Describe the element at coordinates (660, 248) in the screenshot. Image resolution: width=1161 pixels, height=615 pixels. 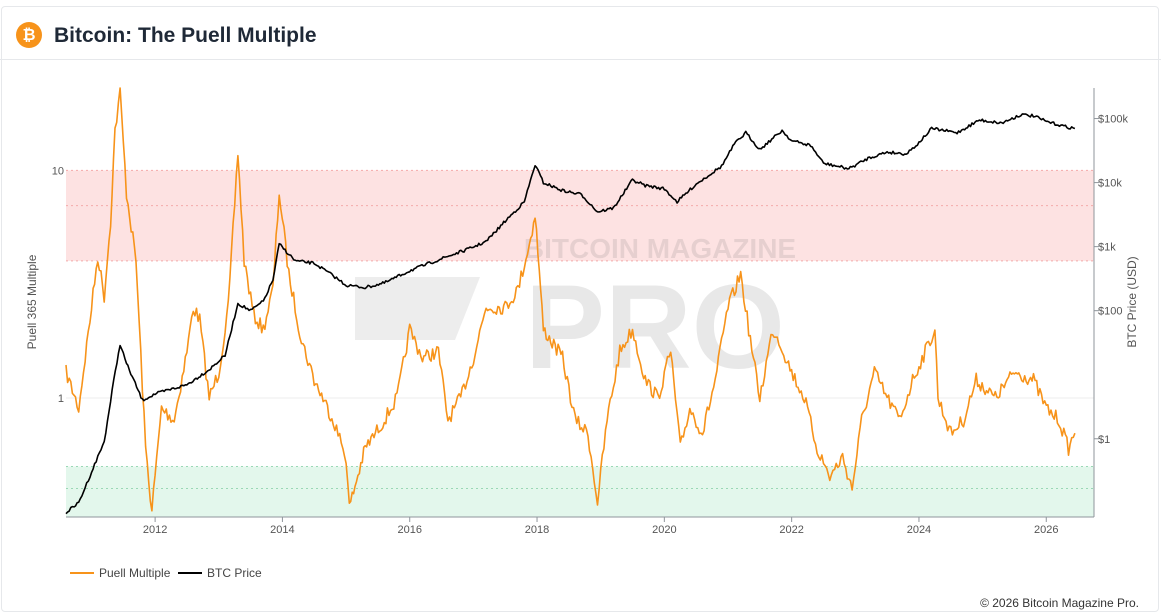
I see `watermark-top-text: BITCOIN MAGAZINE` at that location.